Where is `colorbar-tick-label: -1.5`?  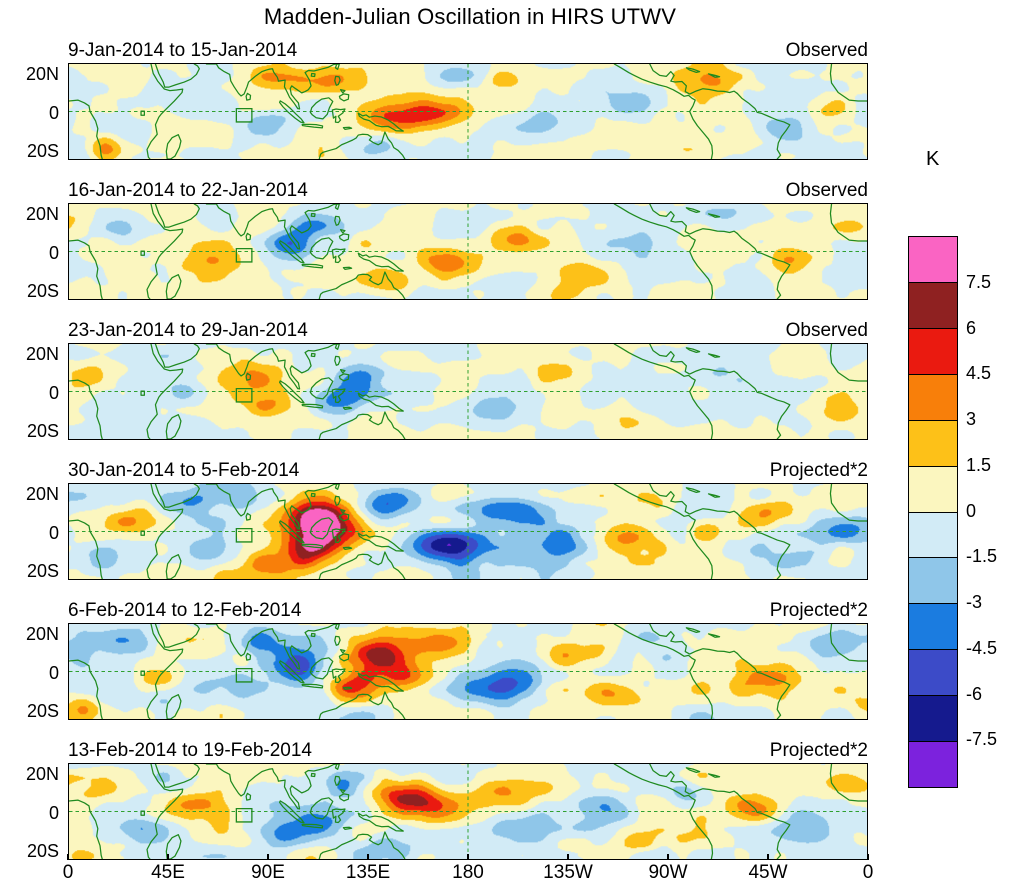
colorbar-tick-label: -1.5 is located at coordinates (982, 556).